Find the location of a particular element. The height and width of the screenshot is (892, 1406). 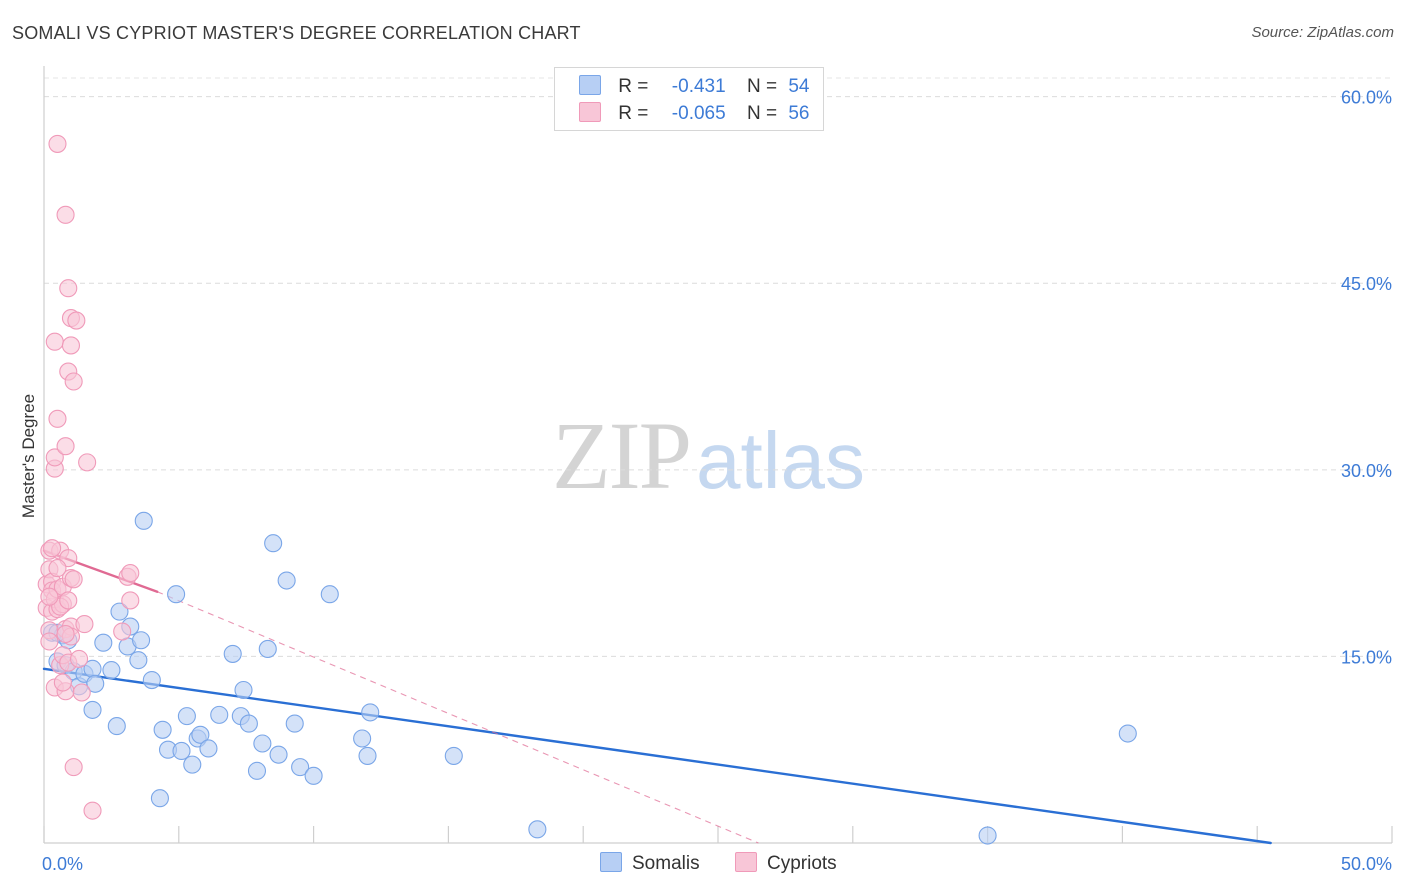

legend-r-value-cypriots: -0.065 is located at coordinates (698, 113).